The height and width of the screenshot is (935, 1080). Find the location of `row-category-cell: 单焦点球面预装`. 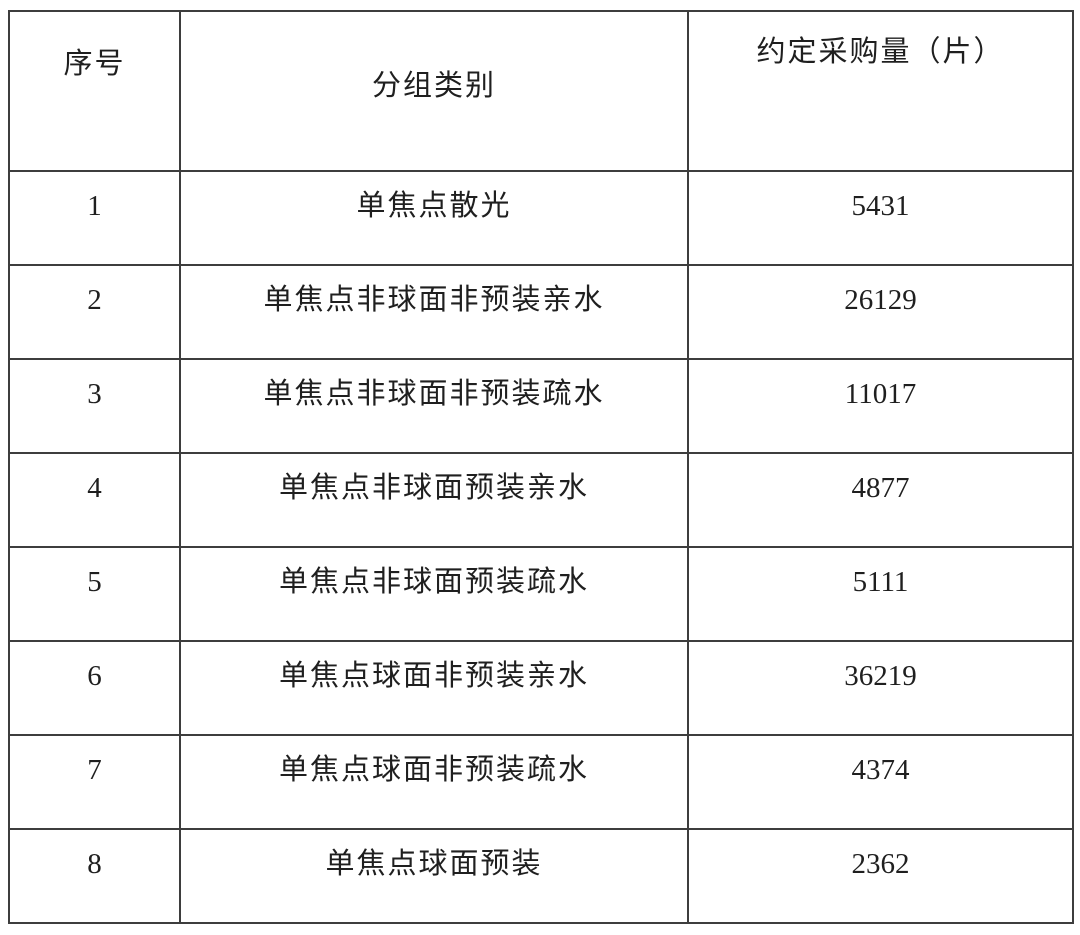

row-category-cell: 单焦点球面预装 is located at coordinates (434, 876).